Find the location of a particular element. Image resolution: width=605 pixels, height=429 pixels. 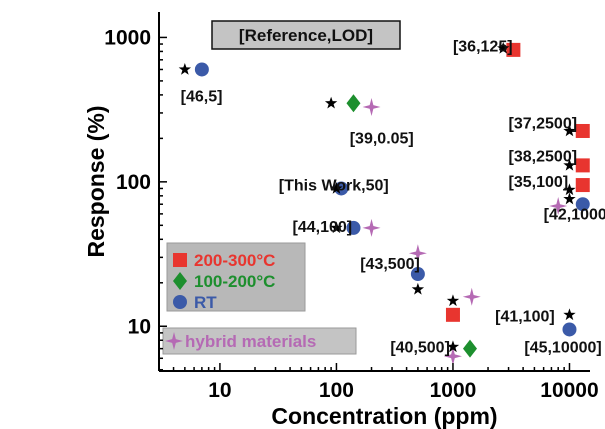

legend-marker-square is located at coordinates (180, 260).